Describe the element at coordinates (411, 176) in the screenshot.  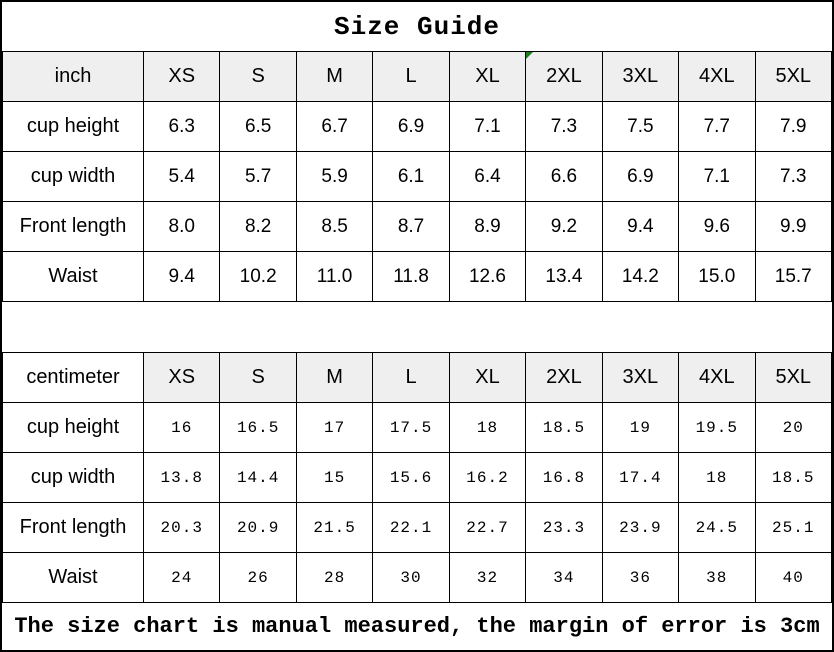
I see `value-cell: 6.1` at that location.